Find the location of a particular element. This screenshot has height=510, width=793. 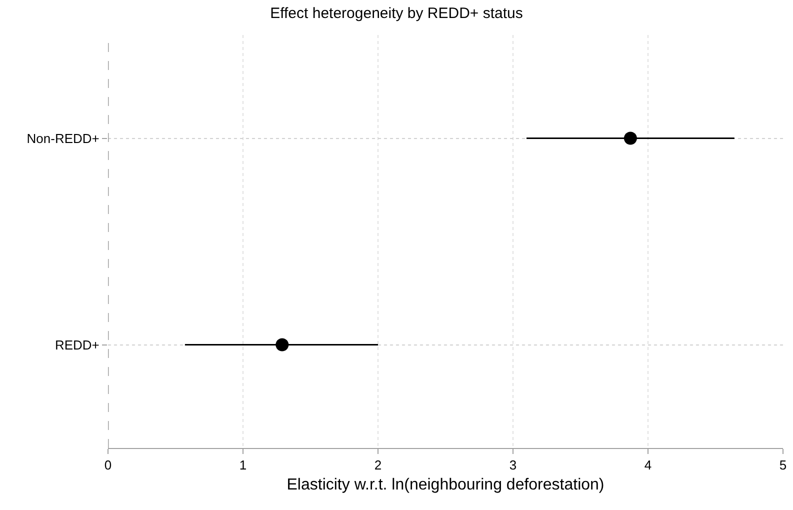

x-axis-title: Elasticity w.r.t. ln(neighbouring deforestation) is located at coordinates (445, 485).